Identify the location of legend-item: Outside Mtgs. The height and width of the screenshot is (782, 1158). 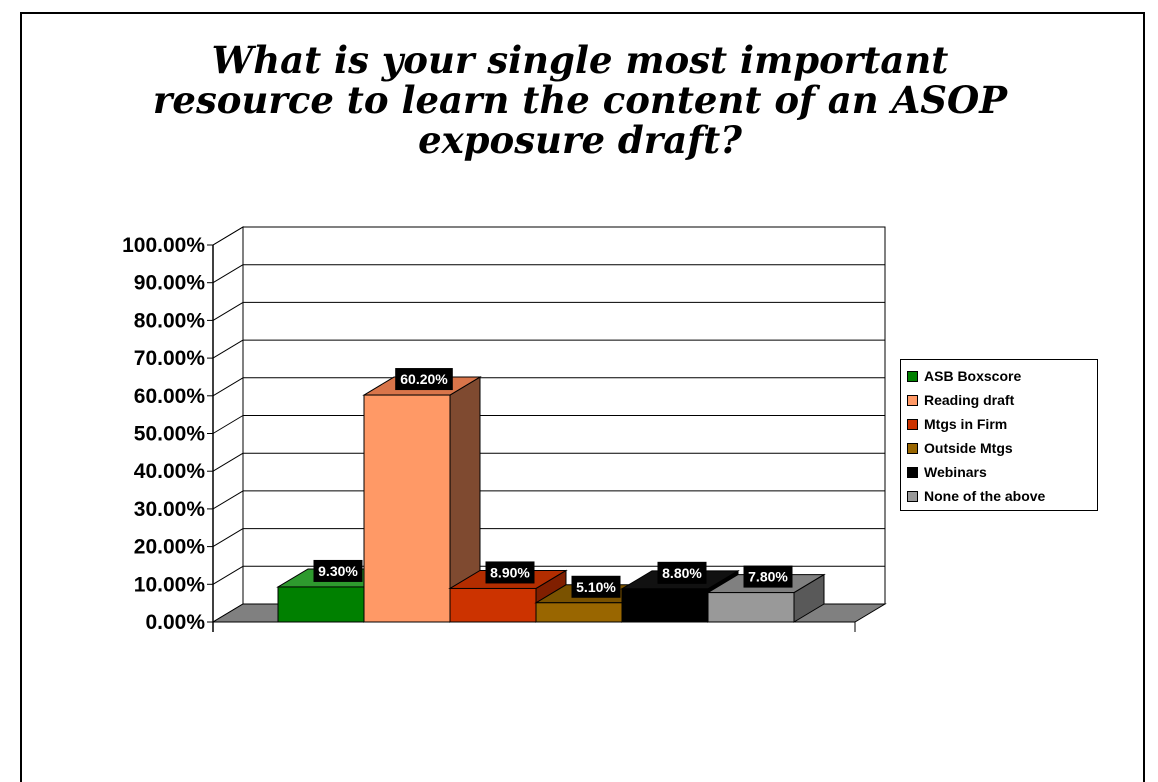
(1002, 448).